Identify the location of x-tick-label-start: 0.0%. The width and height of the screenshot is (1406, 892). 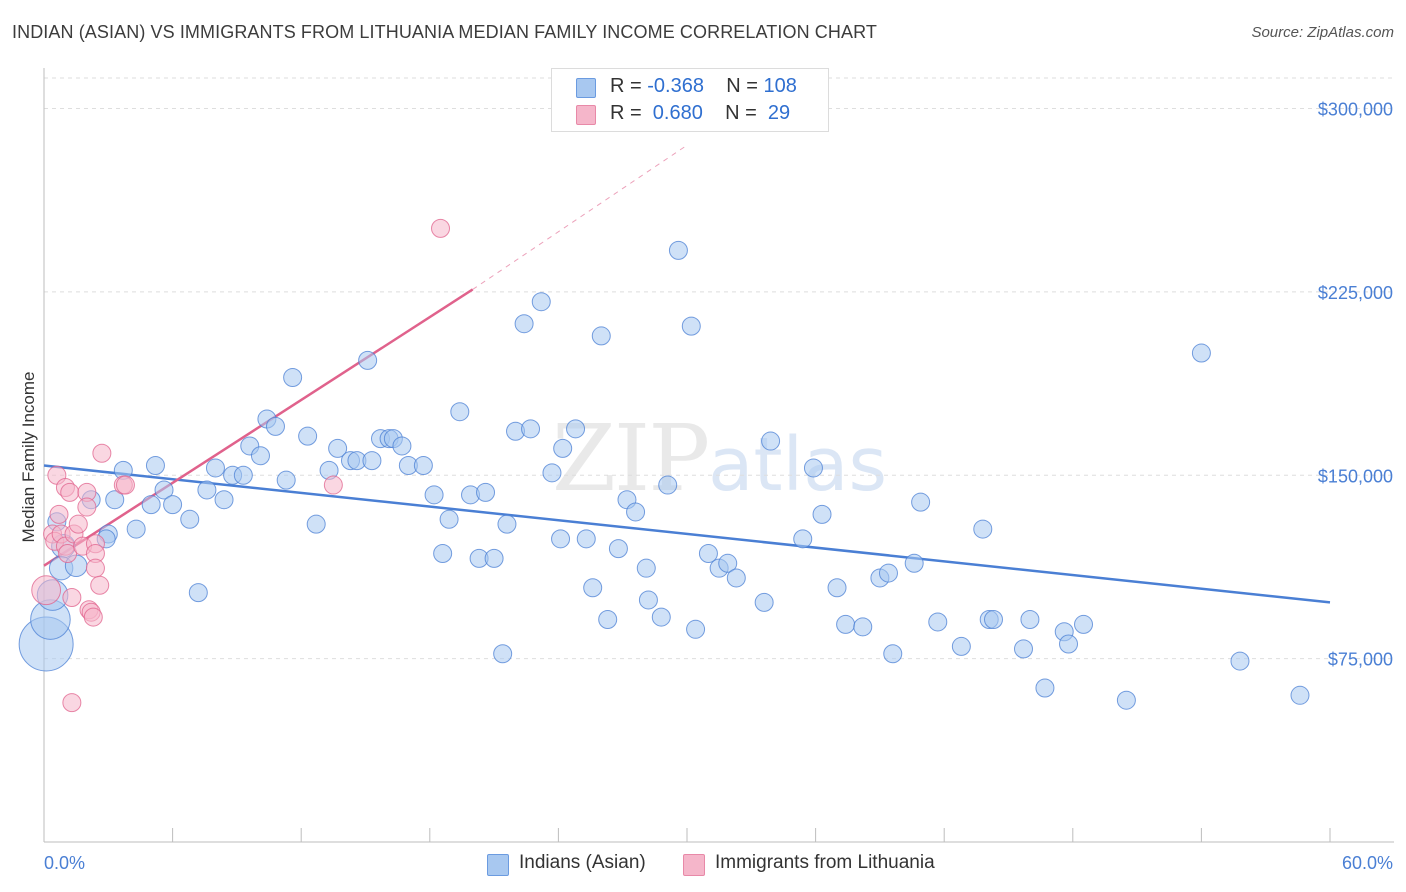
(64, 863).